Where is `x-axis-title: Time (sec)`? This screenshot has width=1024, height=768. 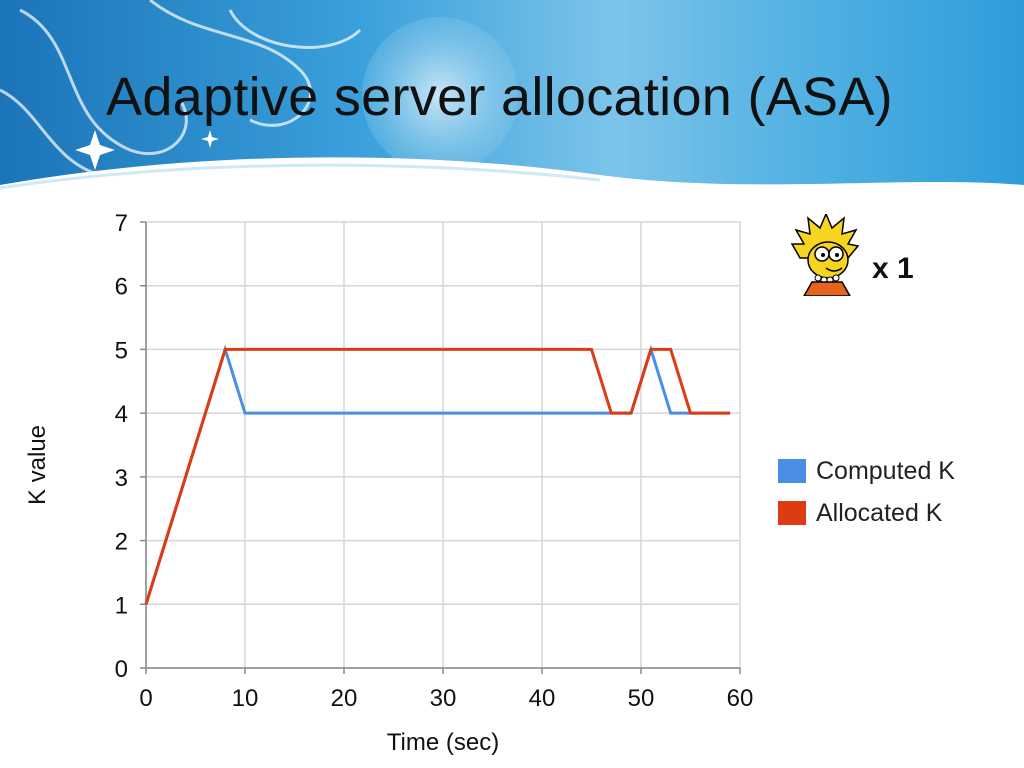
x-axis-title: Time (sec) is located at coordinates (443, 742).